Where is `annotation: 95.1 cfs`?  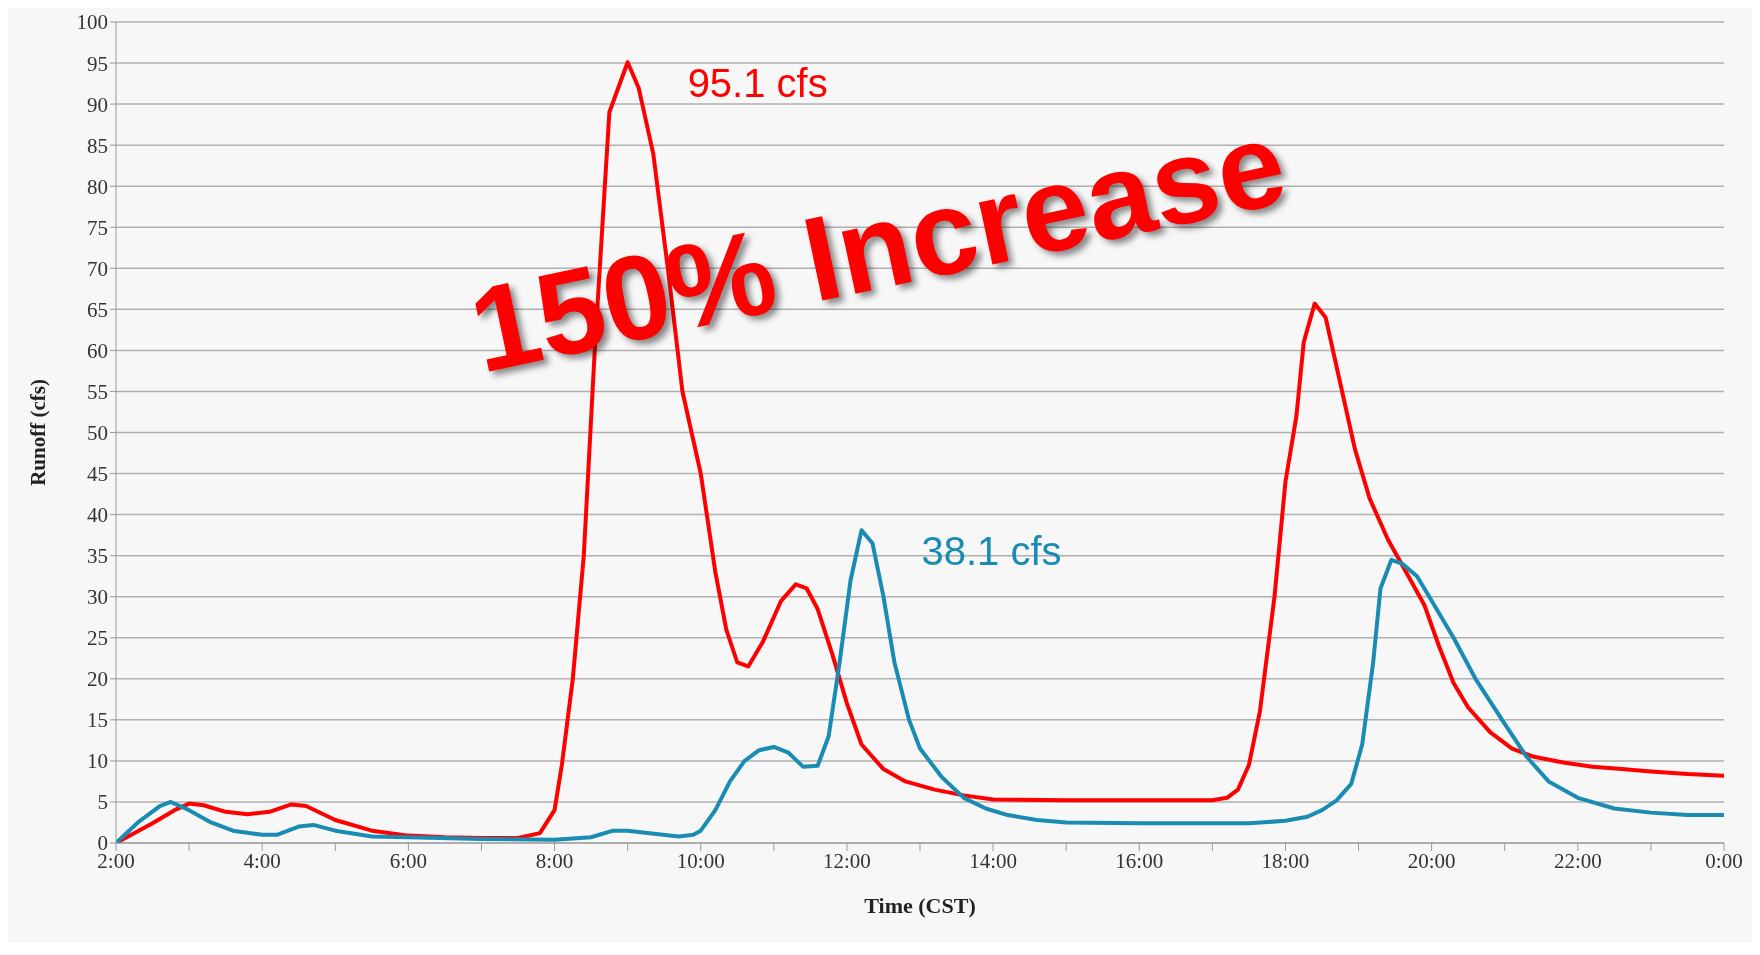 annotation: 95.1 cfs is located at coordinates (757, 83).